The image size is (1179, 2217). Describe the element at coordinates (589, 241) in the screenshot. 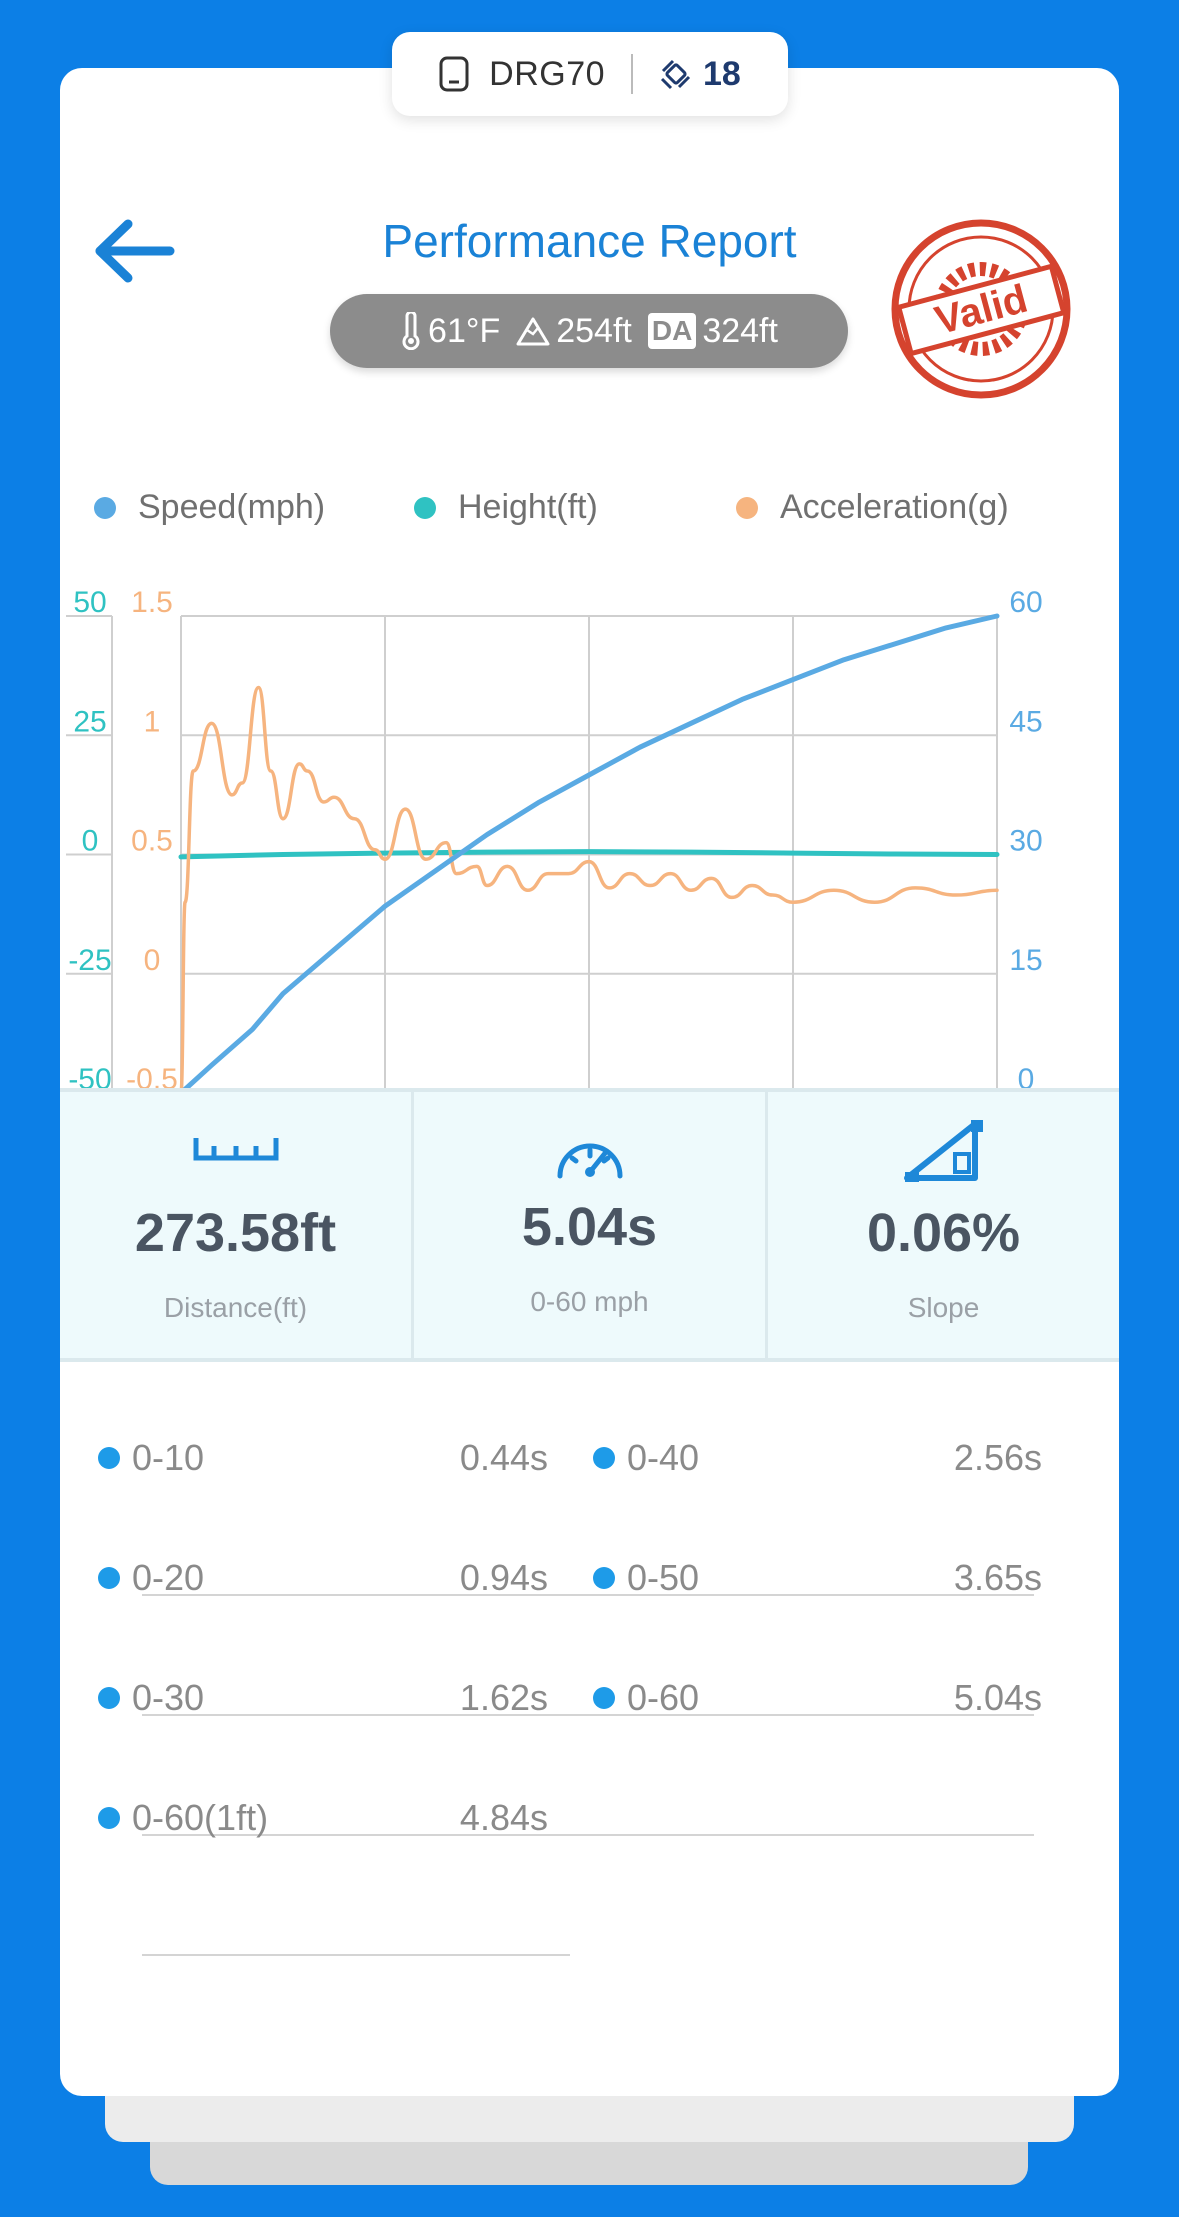

I see `page-title: Performance Report` at that location.